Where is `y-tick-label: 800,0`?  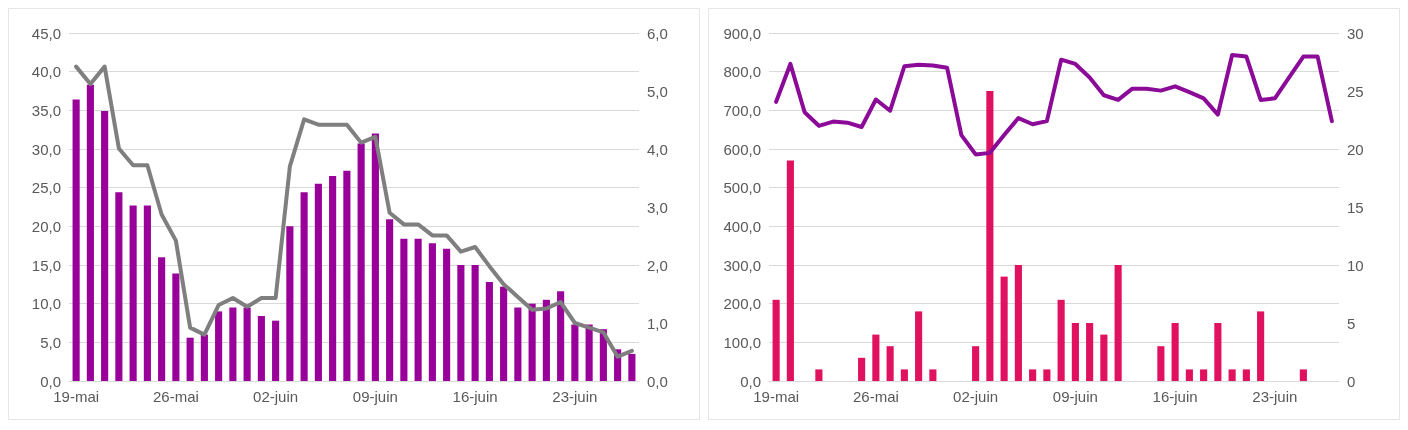
y-tick-label: 800,0 is located at coordinates (742, 72).